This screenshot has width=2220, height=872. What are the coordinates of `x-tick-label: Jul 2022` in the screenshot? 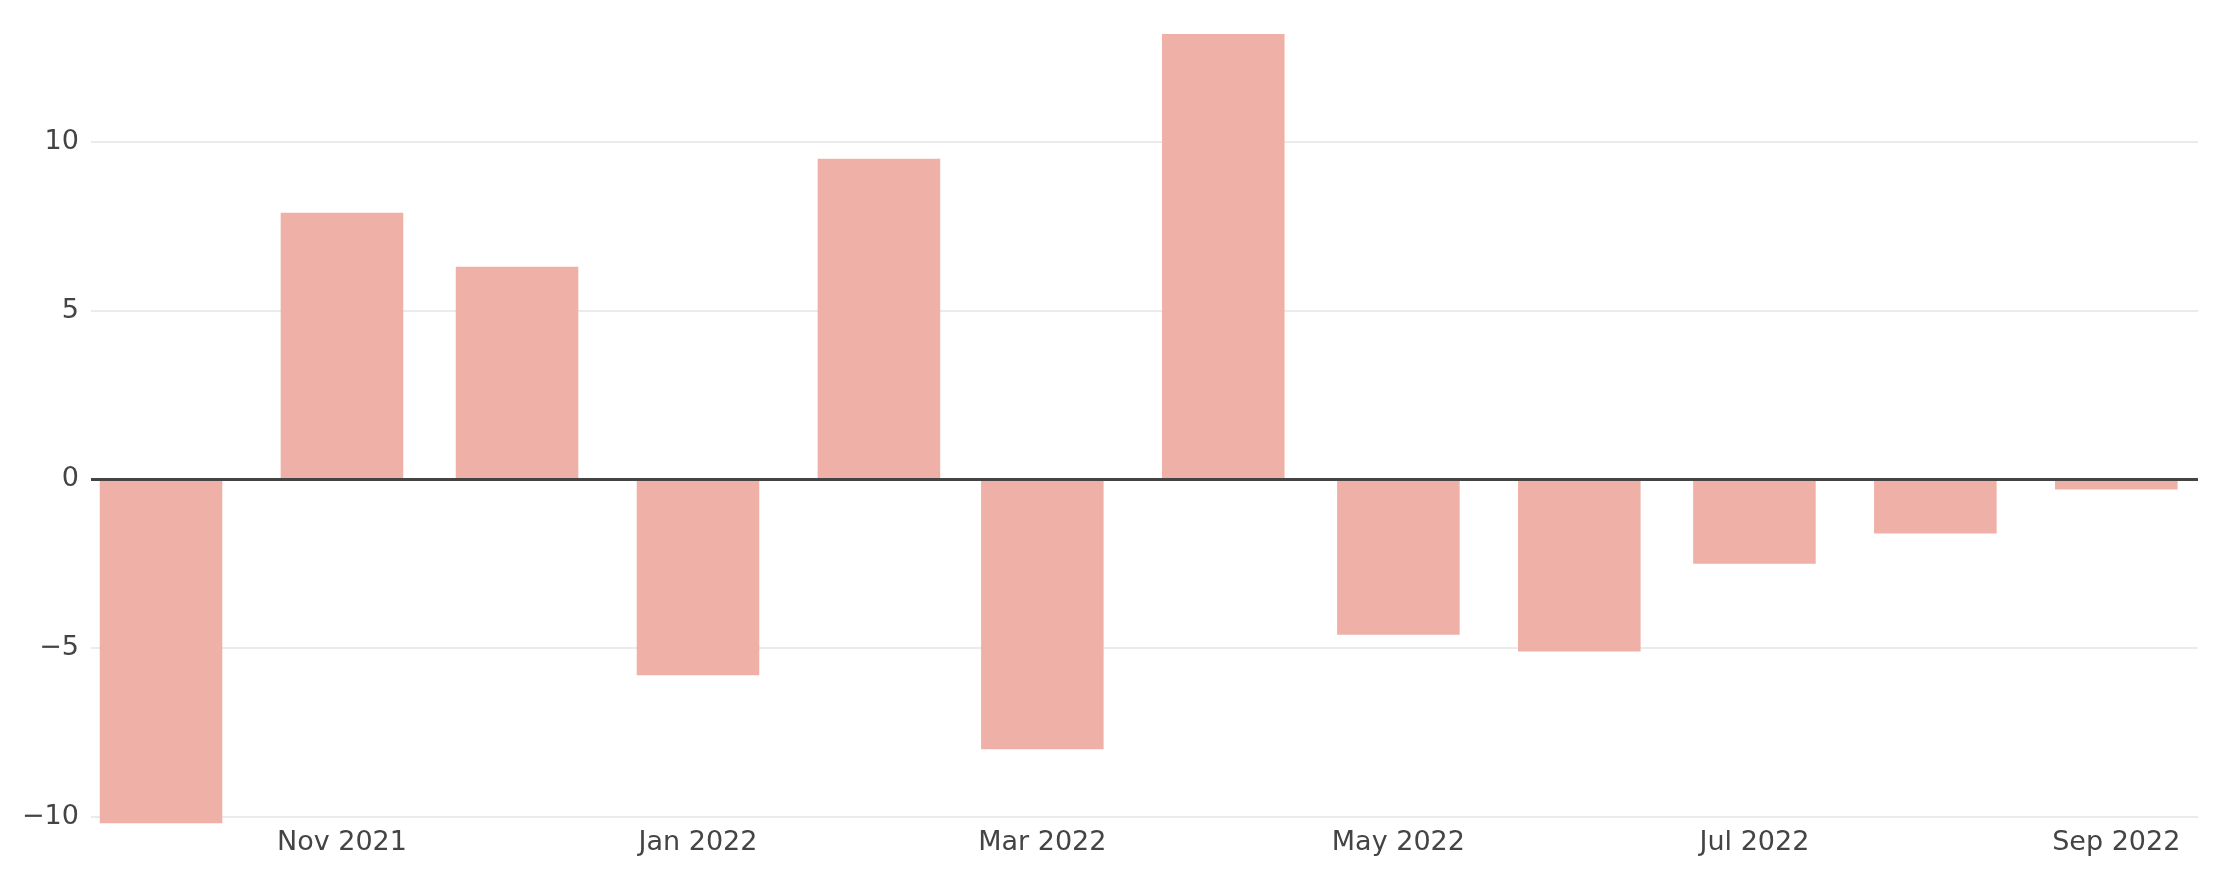 It's located at (1753, 840).